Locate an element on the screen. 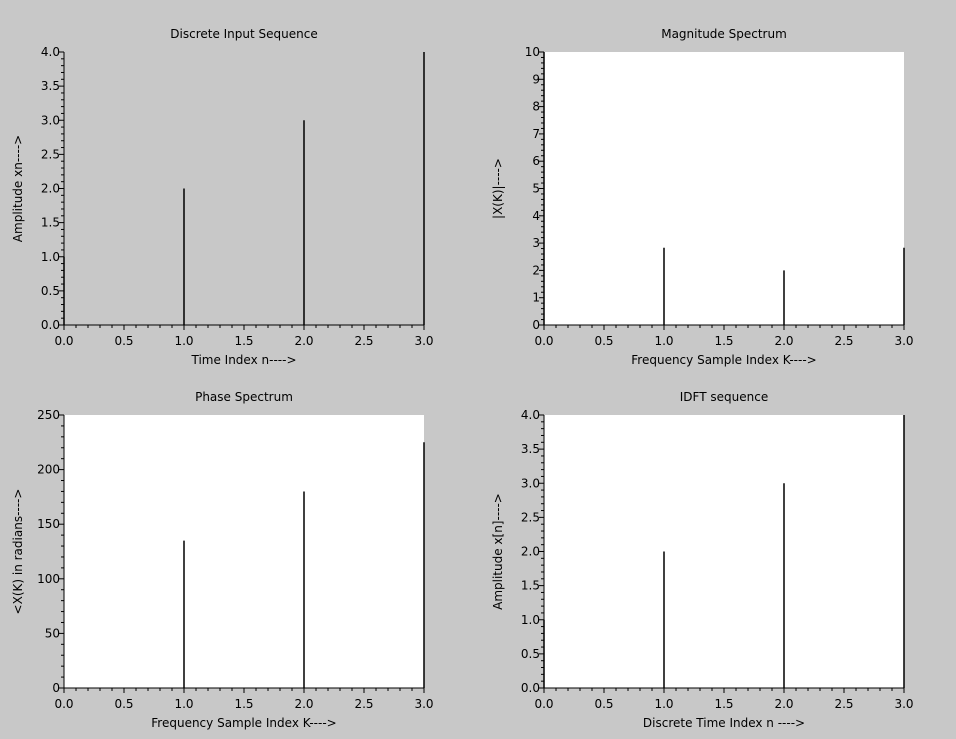 The image size is (956, 739). y-tick-label: 9 is located at coordinates (536, 79).